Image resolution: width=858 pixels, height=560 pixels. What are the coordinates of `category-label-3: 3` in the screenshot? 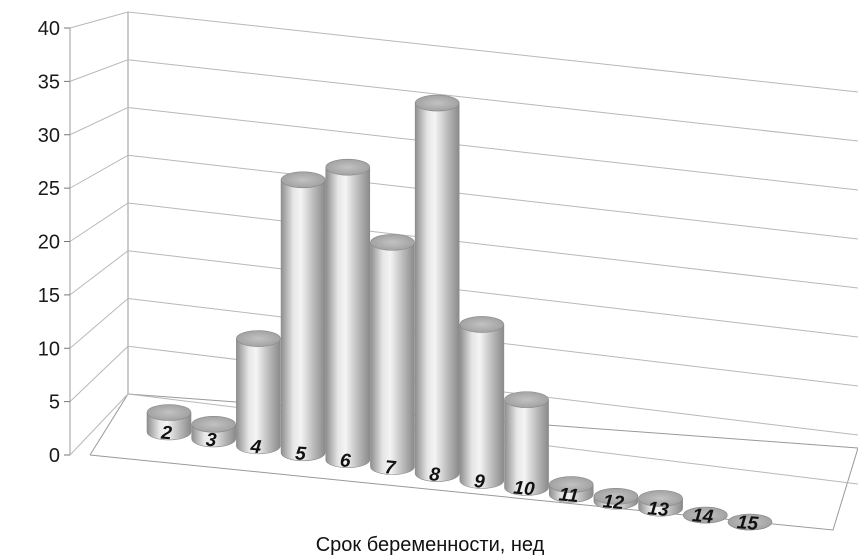 It's located at (211, 441).